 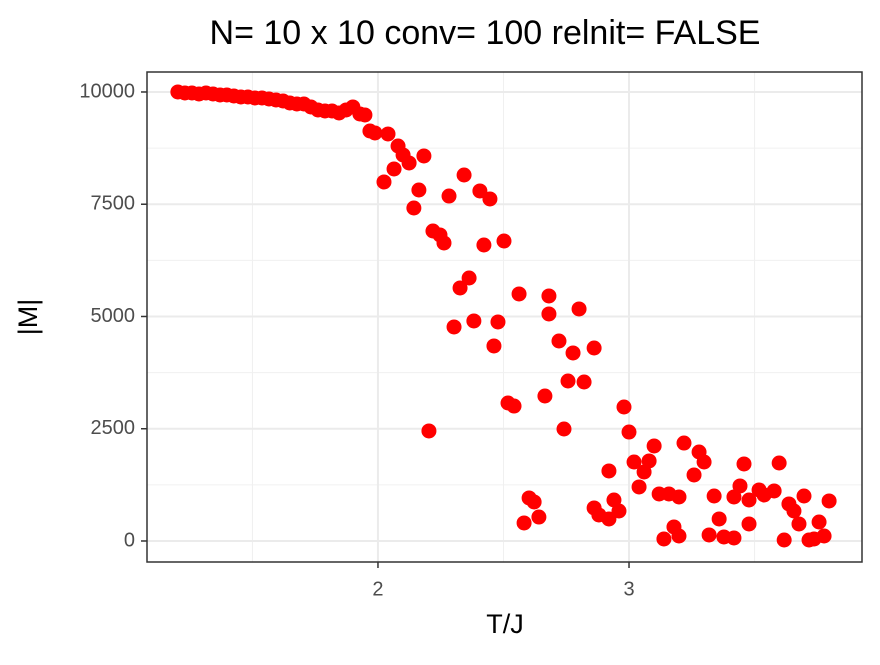 What do you see at coordinates (113, 316) in the screenshot?
I see `y-tick-label: 5000` at bounding box center [113, 316].